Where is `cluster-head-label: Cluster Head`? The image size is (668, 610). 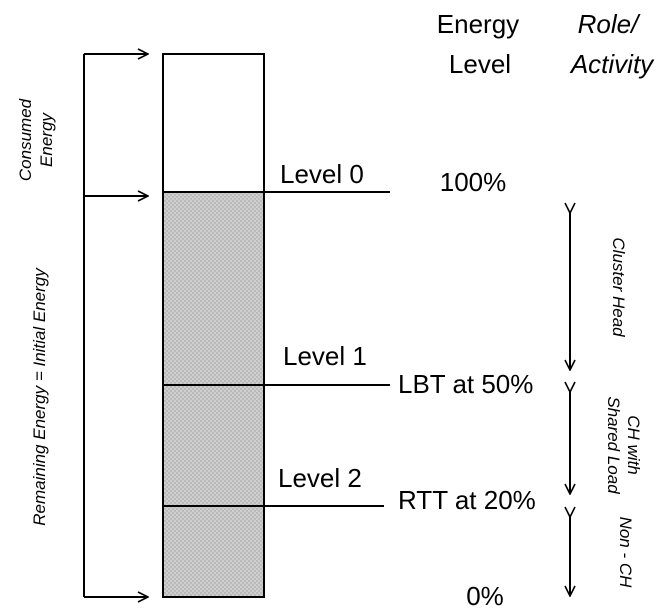 cluster-head-label: Cluster Head is located at coordinates (618, 287).